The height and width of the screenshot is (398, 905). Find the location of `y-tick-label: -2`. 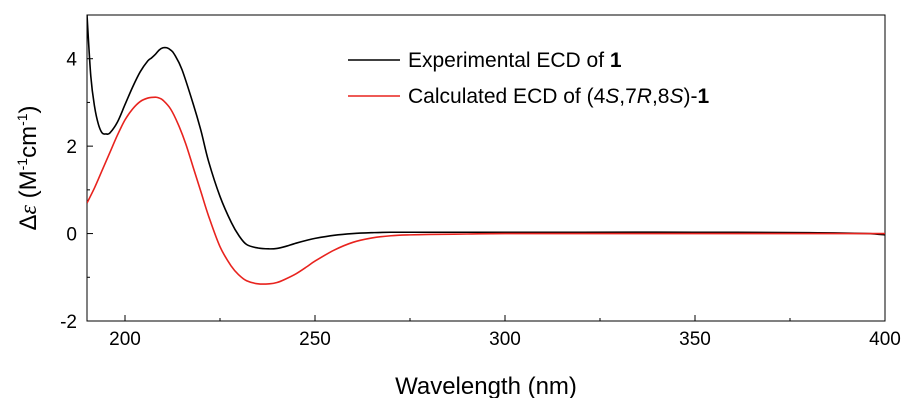

y-tick-label: -2 is located at coordinates (68, 322).